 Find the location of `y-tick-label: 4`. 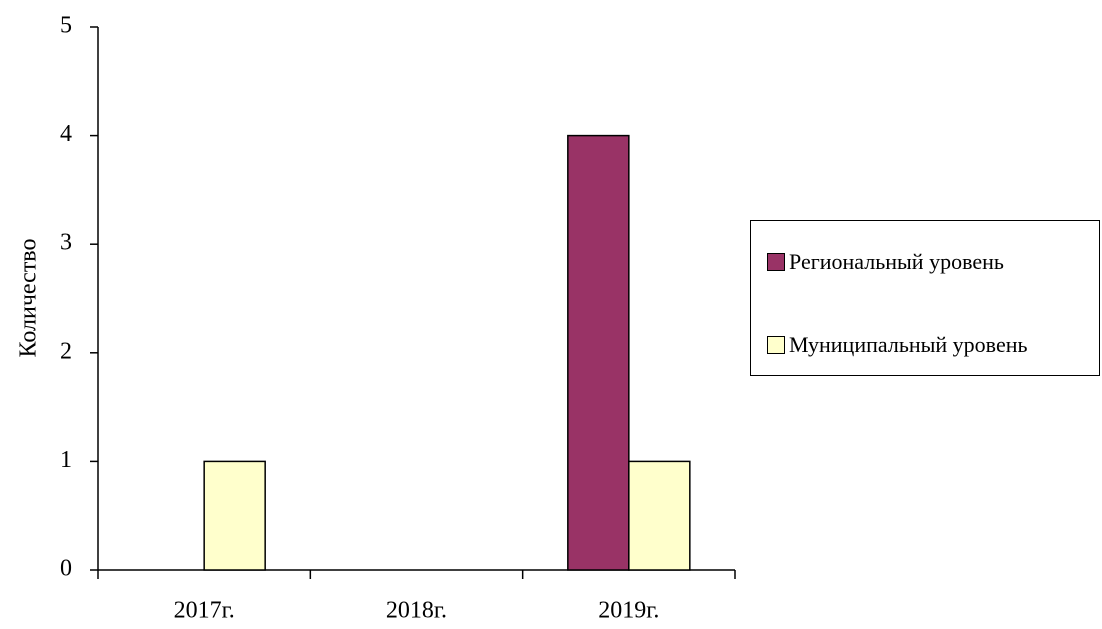

y-tick-label: 4 is located at coordinates (66, 134).